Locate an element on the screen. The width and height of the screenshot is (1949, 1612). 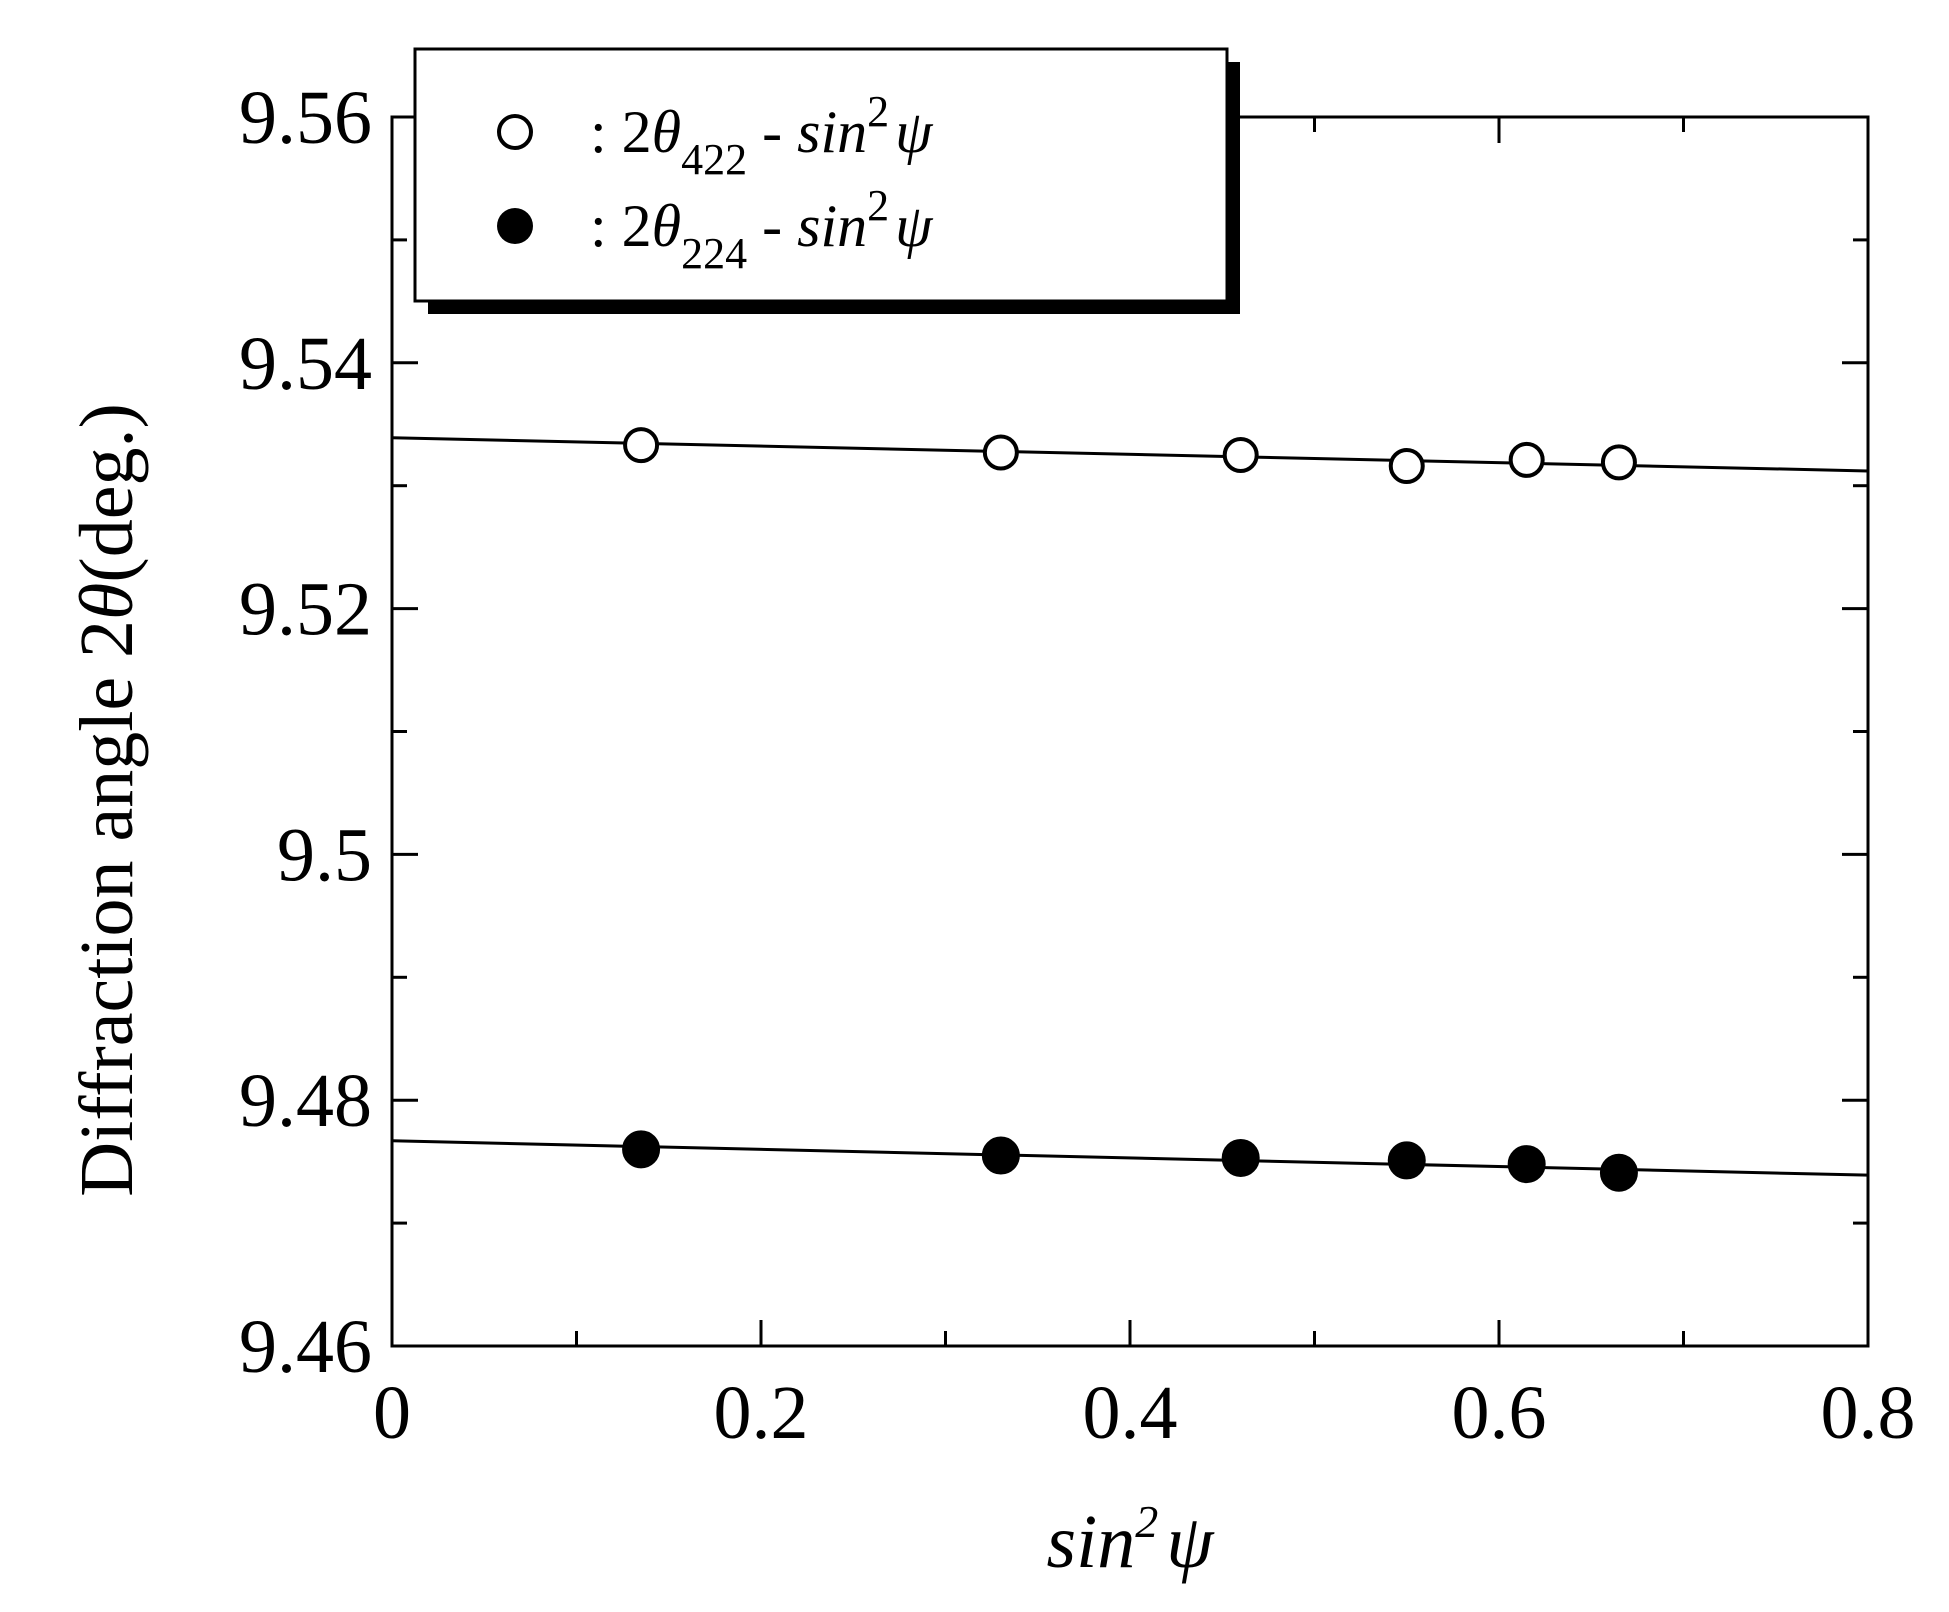
x-tick-label: 0.8 is located at coordinates (1868, 1413).